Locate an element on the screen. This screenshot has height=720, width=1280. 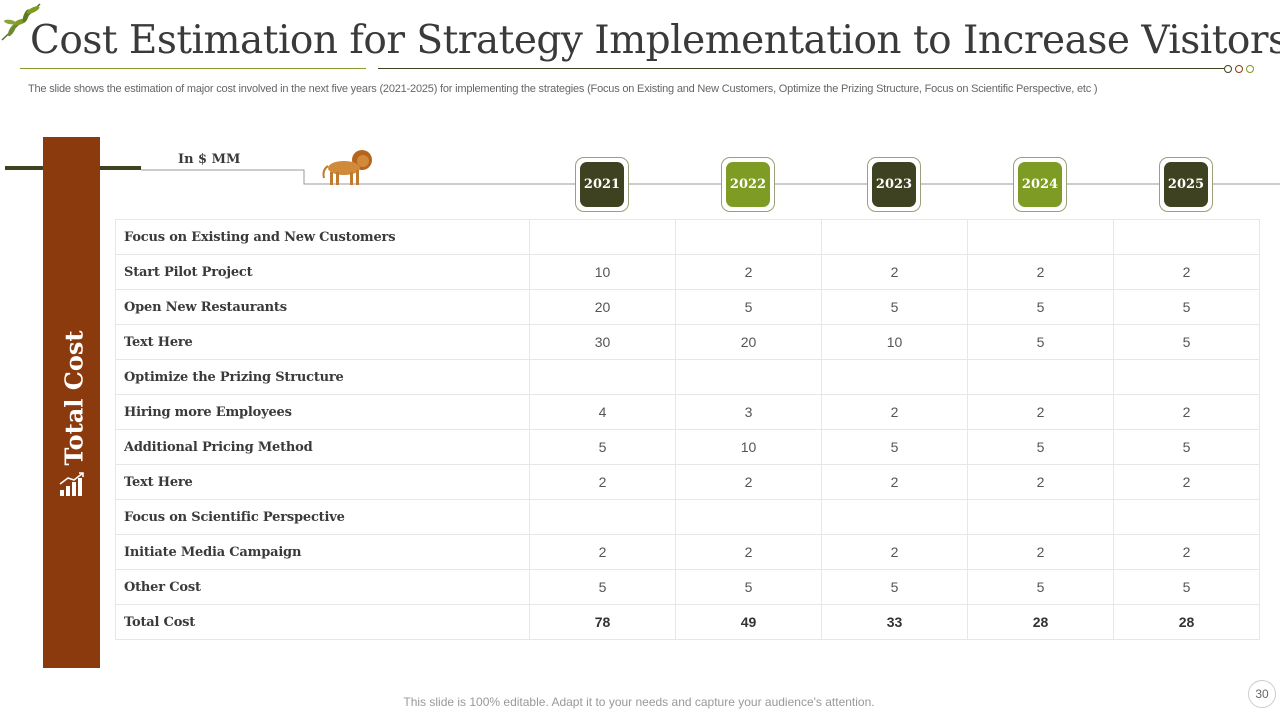
row-label: Hiring more Employees is located at coordinates (322, 412).